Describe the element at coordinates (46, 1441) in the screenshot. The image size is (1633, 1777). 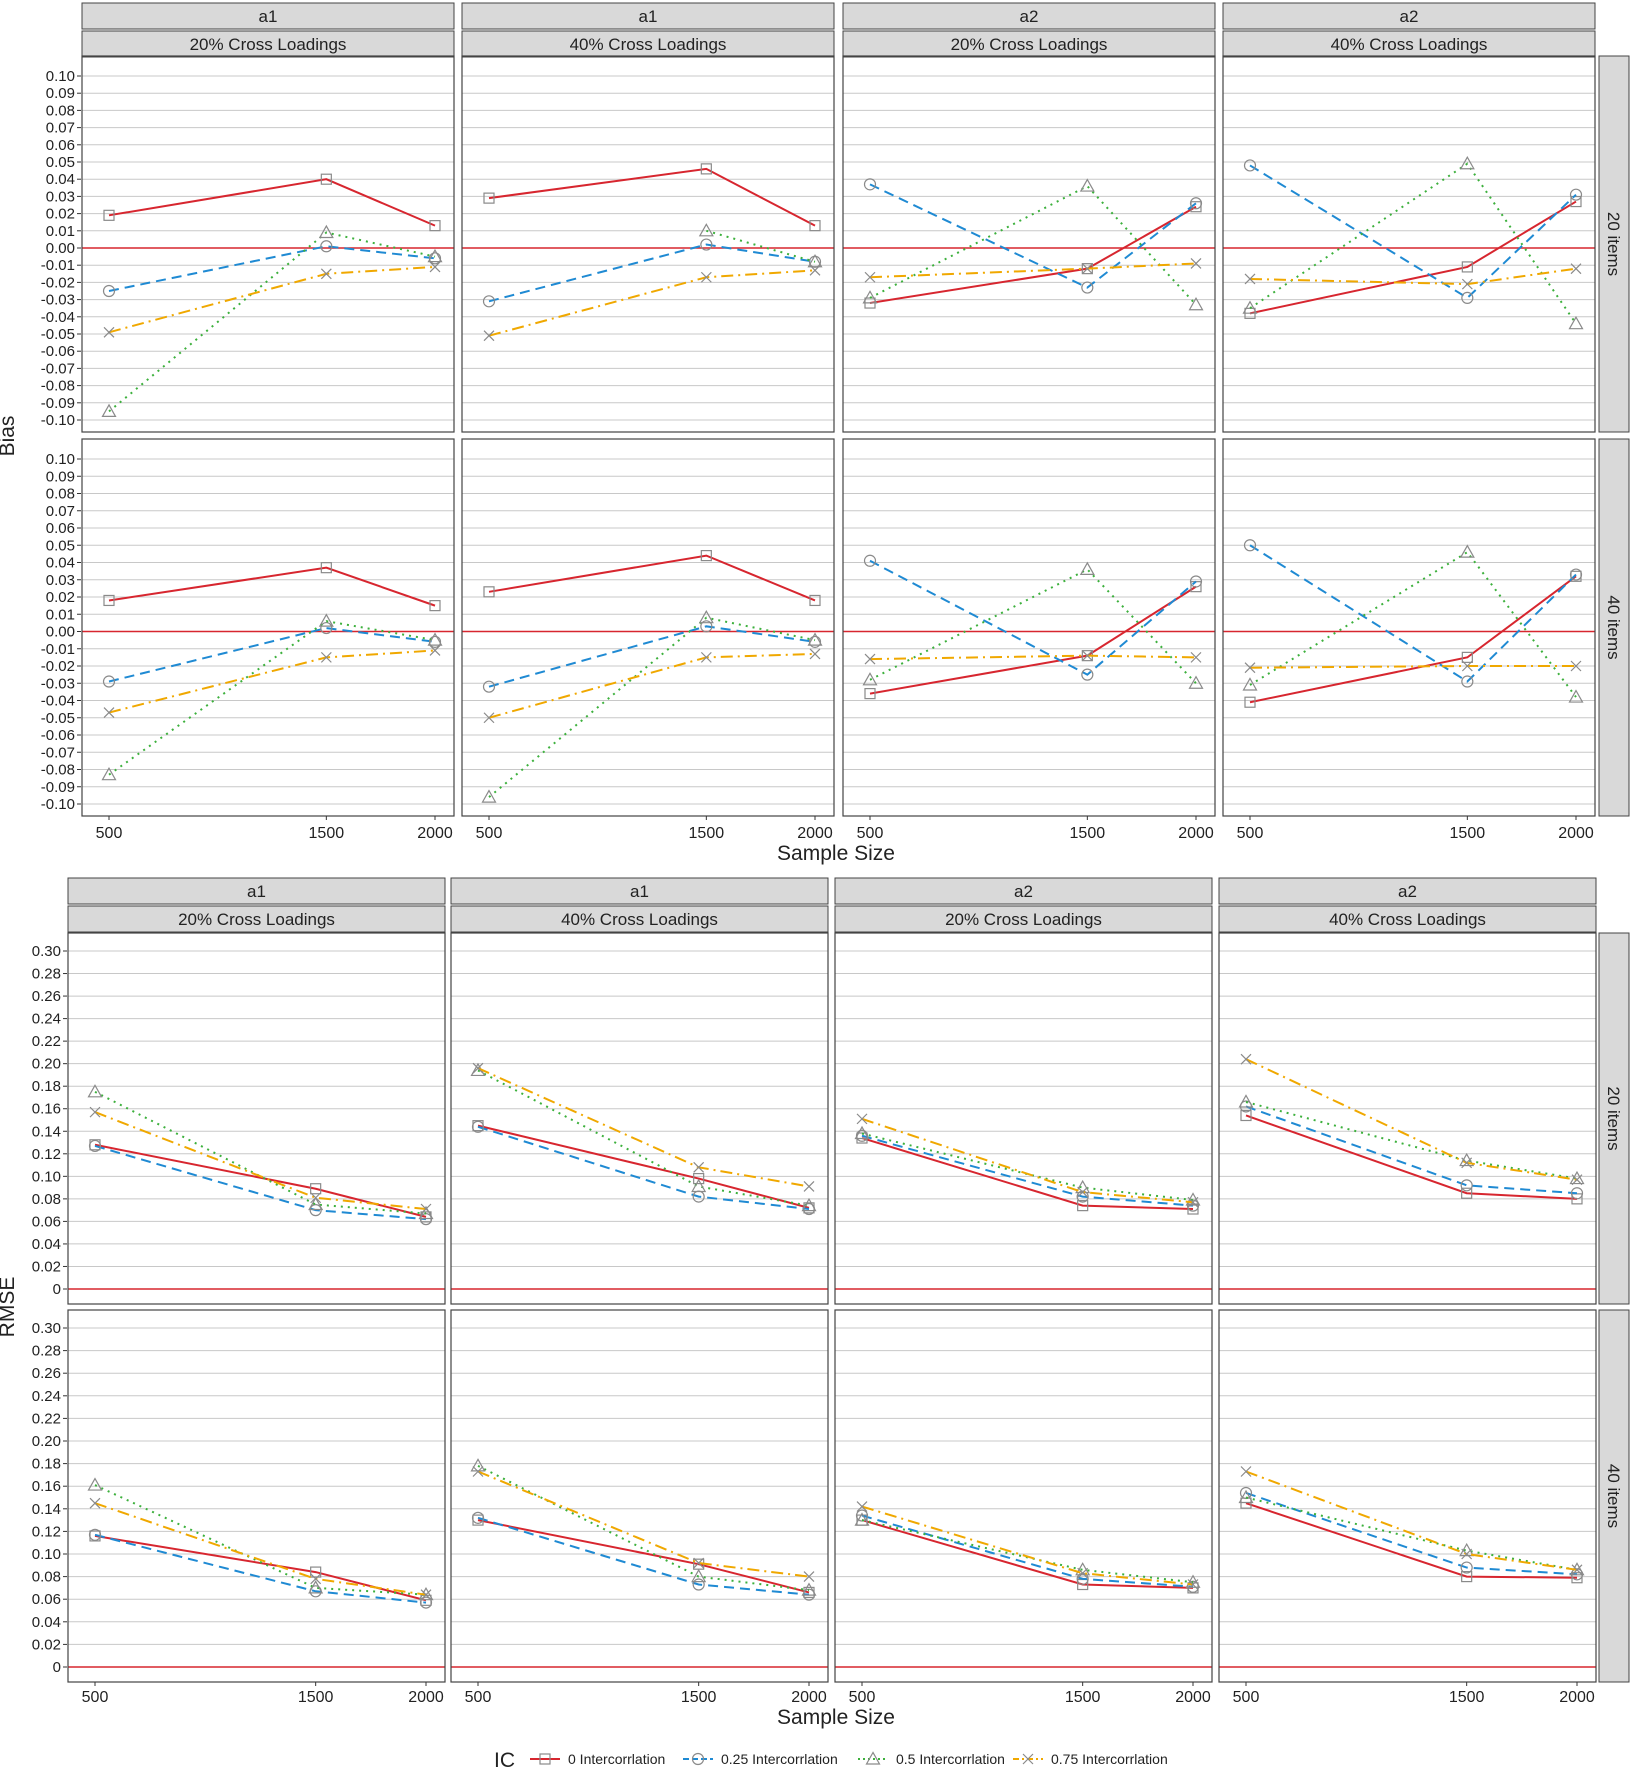
I see `y-tick-label: 0.20` at that location.